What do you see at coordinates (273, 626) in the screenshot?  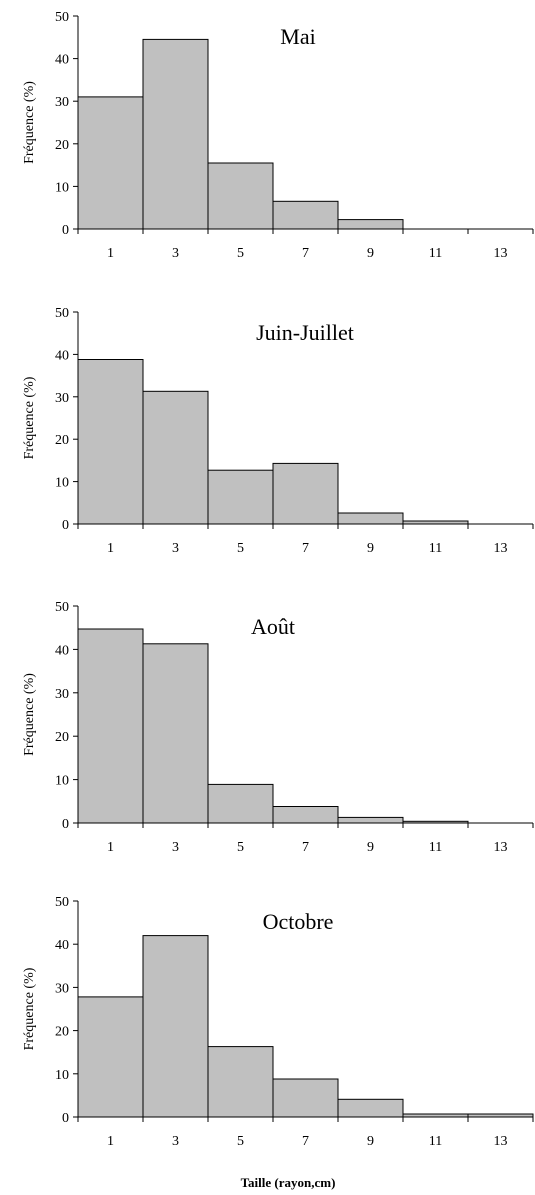 I see `chart-title: Août` at bounding box center [273, 626].